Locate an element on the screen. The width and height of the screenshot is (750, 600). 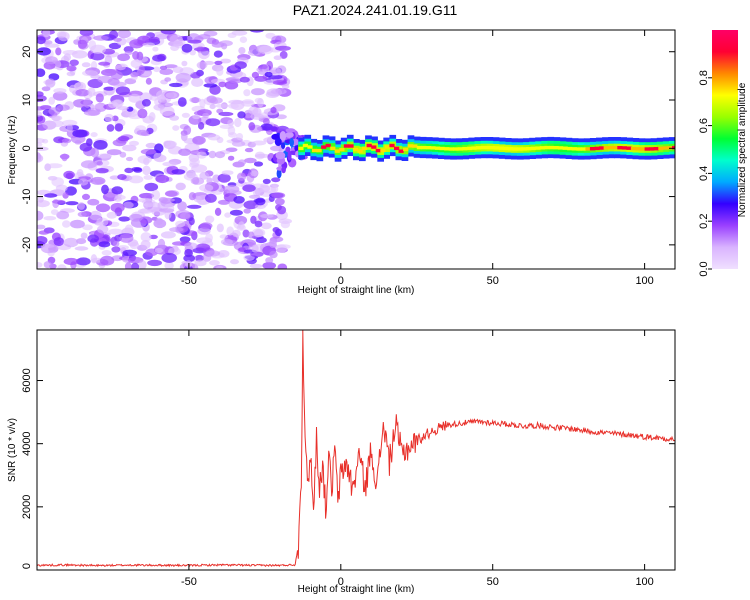
y-tick-label: 0 is located at coordinates (27, 148).